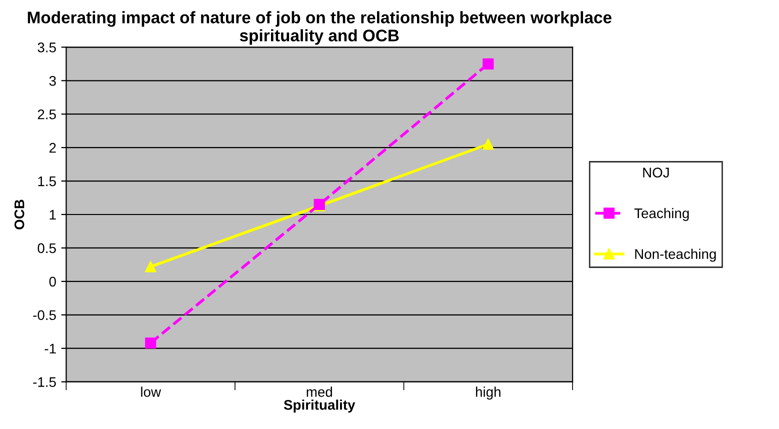  What do you see at coordinates (44, 315) in the screenshot?
I see `y-tick-label: -0.5` at bounding box center [44, 315].